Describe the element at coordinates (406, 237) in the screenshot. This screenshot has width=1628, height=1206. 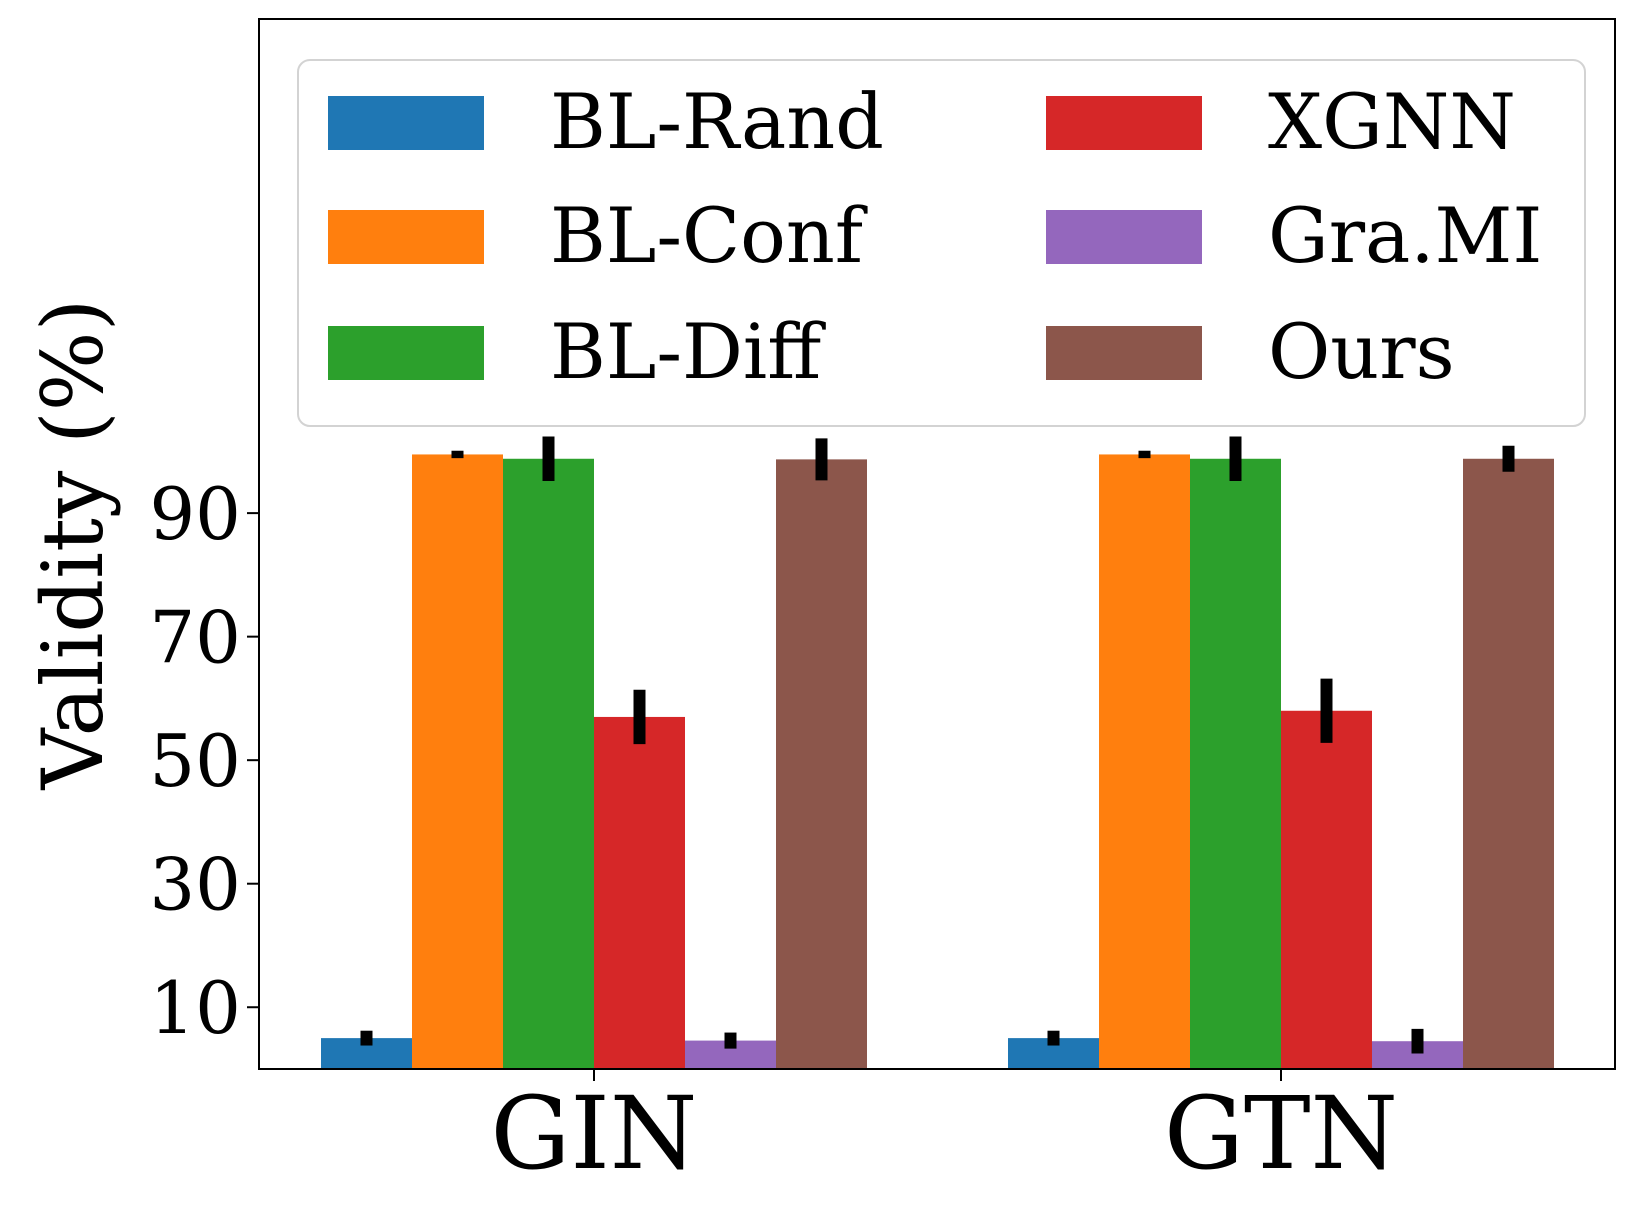
I see `legend-swatch-bl-conf` at that location.